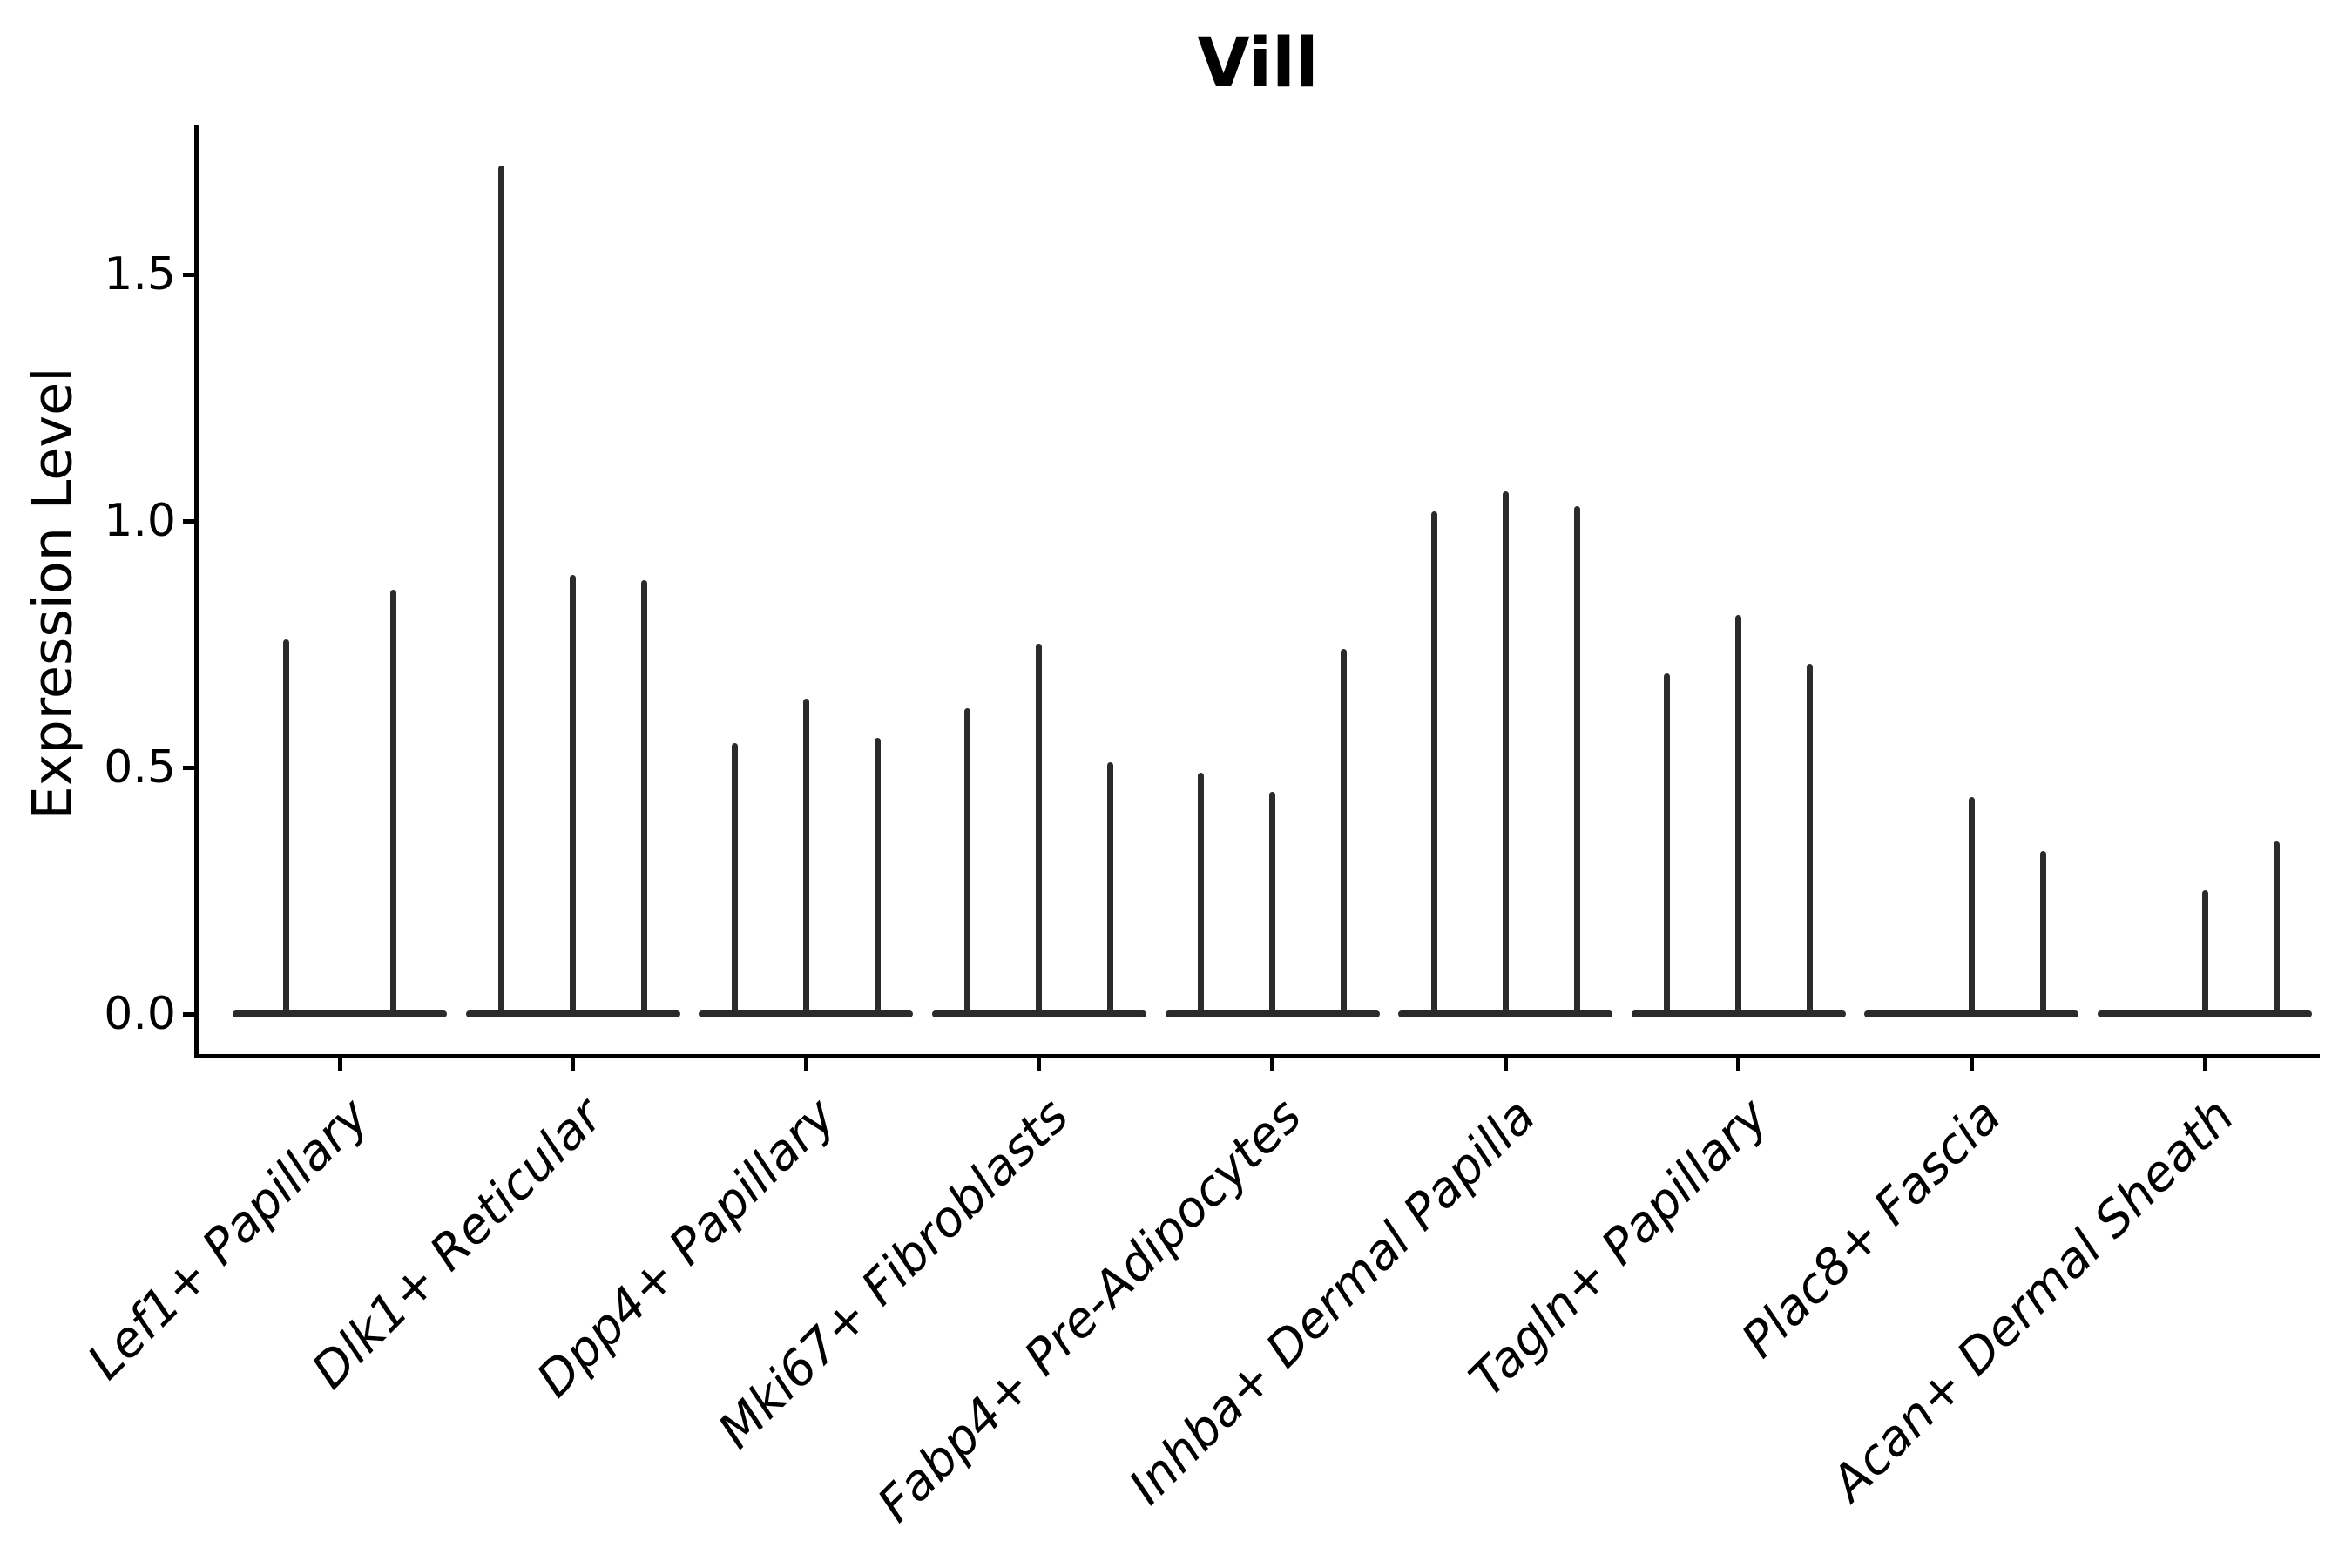 This screenshot has height=1568, width=2352. I want to click on plot-title: Vill, so click(1258, 64).